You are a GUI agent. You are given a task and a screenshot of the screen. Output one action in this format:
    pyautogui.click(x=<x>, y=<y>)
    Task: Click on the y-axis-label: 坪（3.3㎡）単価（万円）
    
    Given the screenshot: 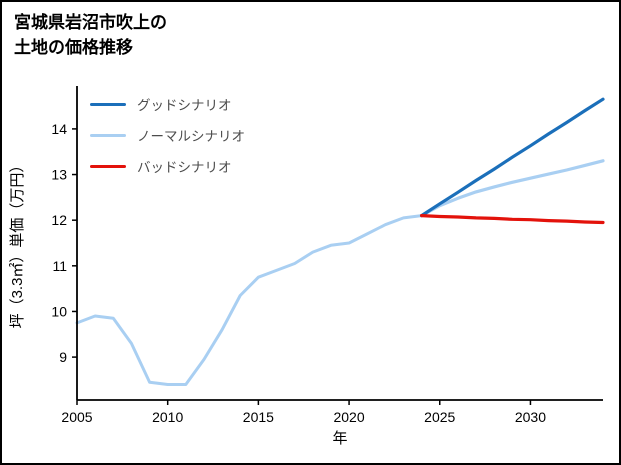 What is the action you would take?
    pyautogui.click(x=17, y=243)
    